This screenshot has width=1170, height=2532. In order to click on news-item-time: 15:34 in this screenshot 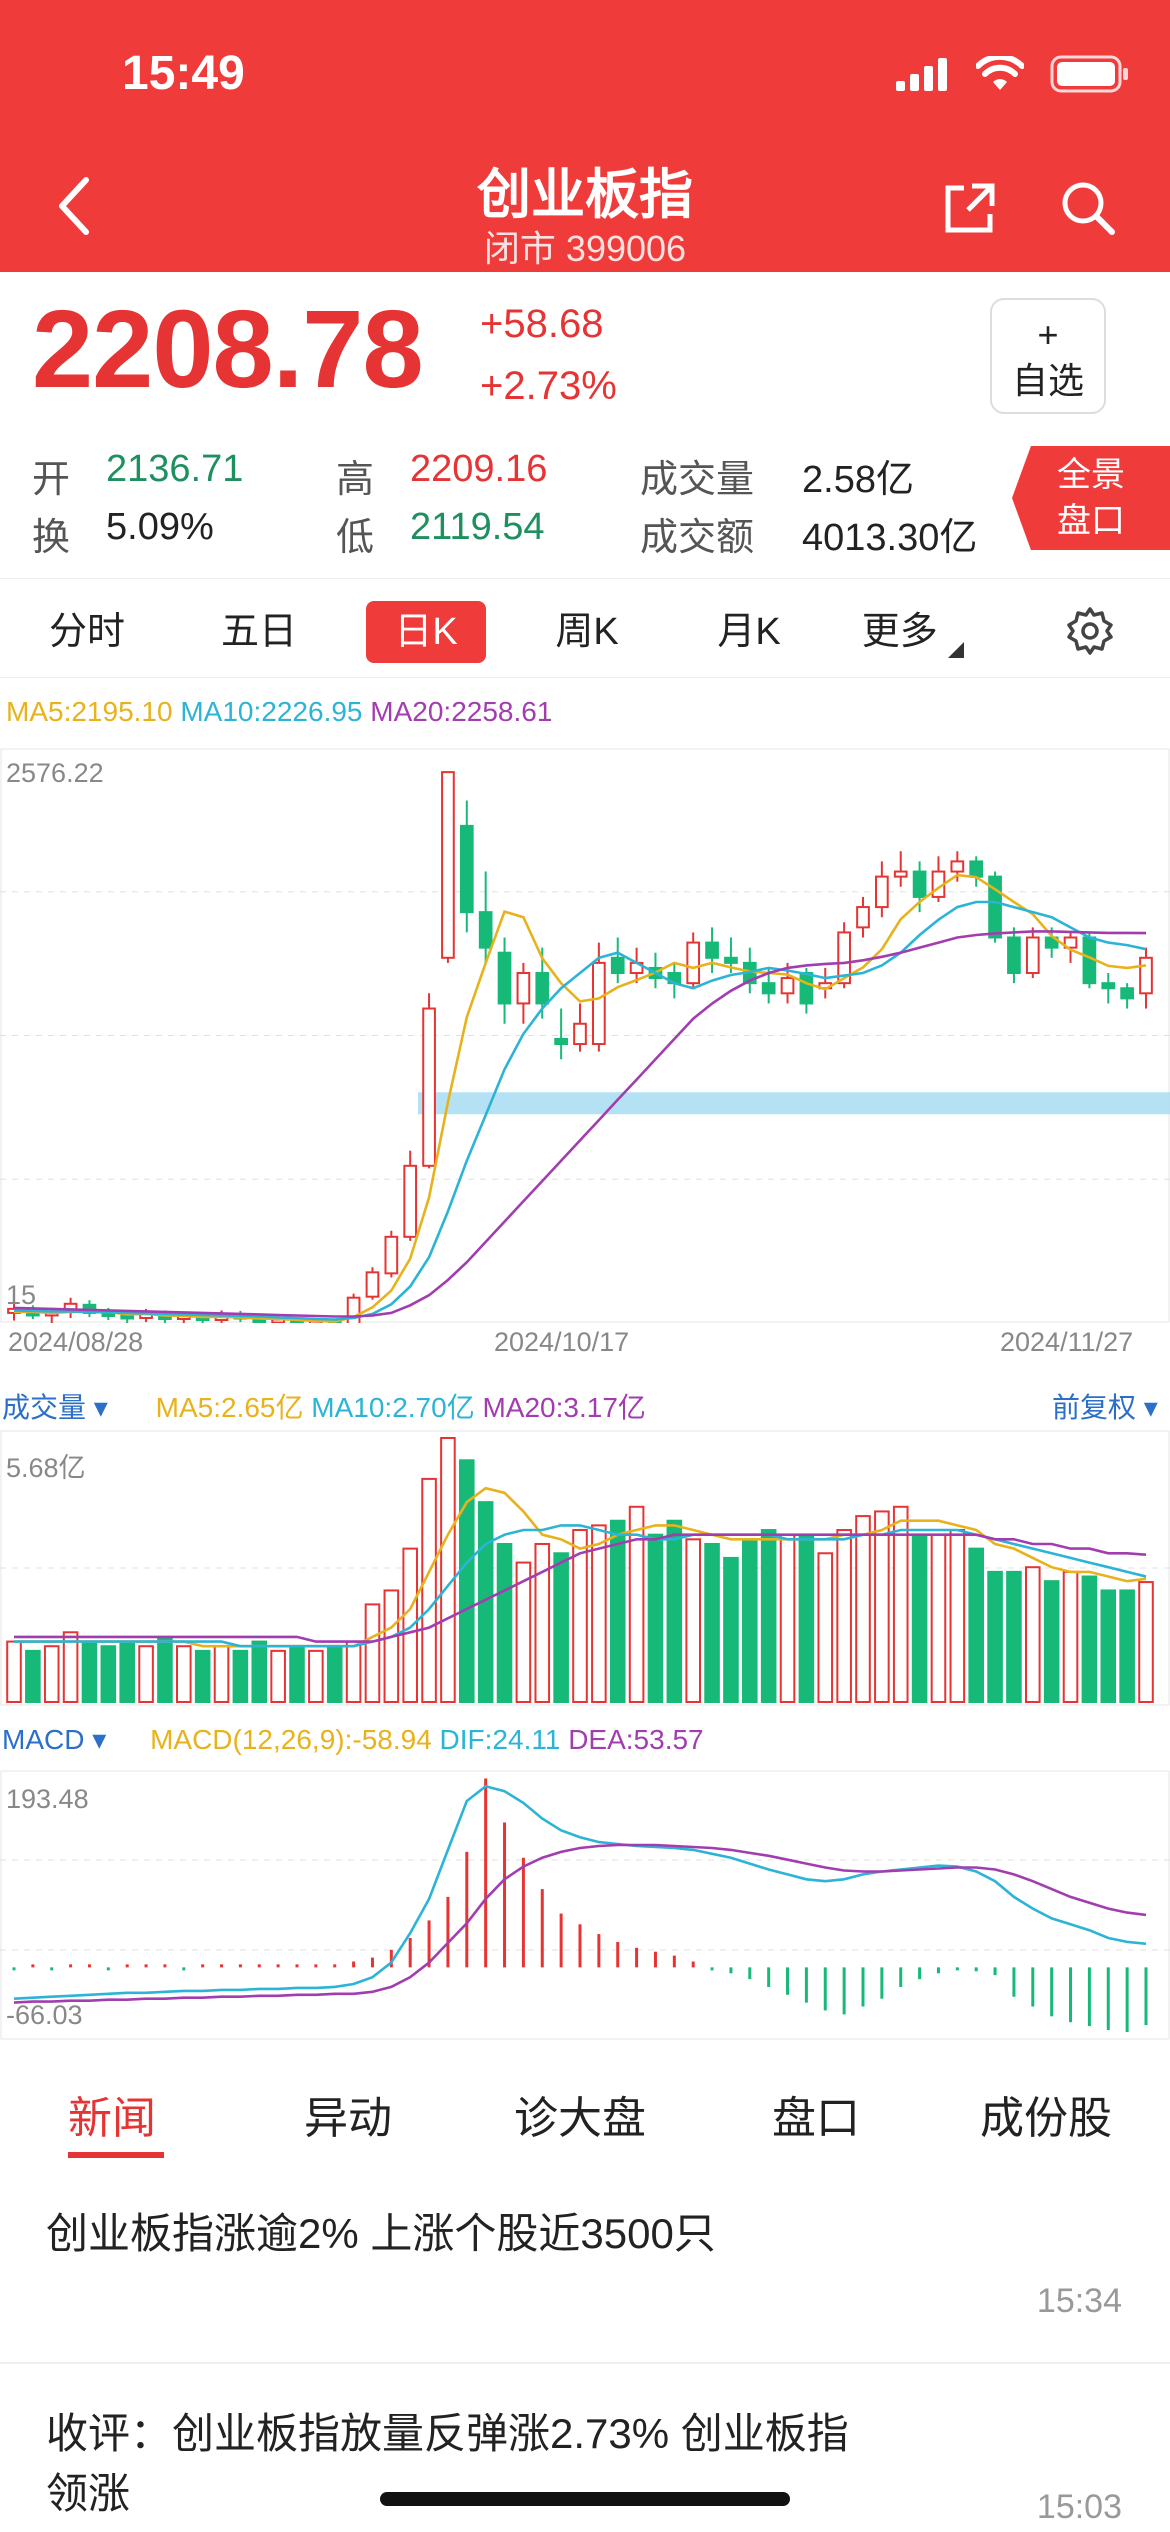, I will do `click(1079, 2301)`.